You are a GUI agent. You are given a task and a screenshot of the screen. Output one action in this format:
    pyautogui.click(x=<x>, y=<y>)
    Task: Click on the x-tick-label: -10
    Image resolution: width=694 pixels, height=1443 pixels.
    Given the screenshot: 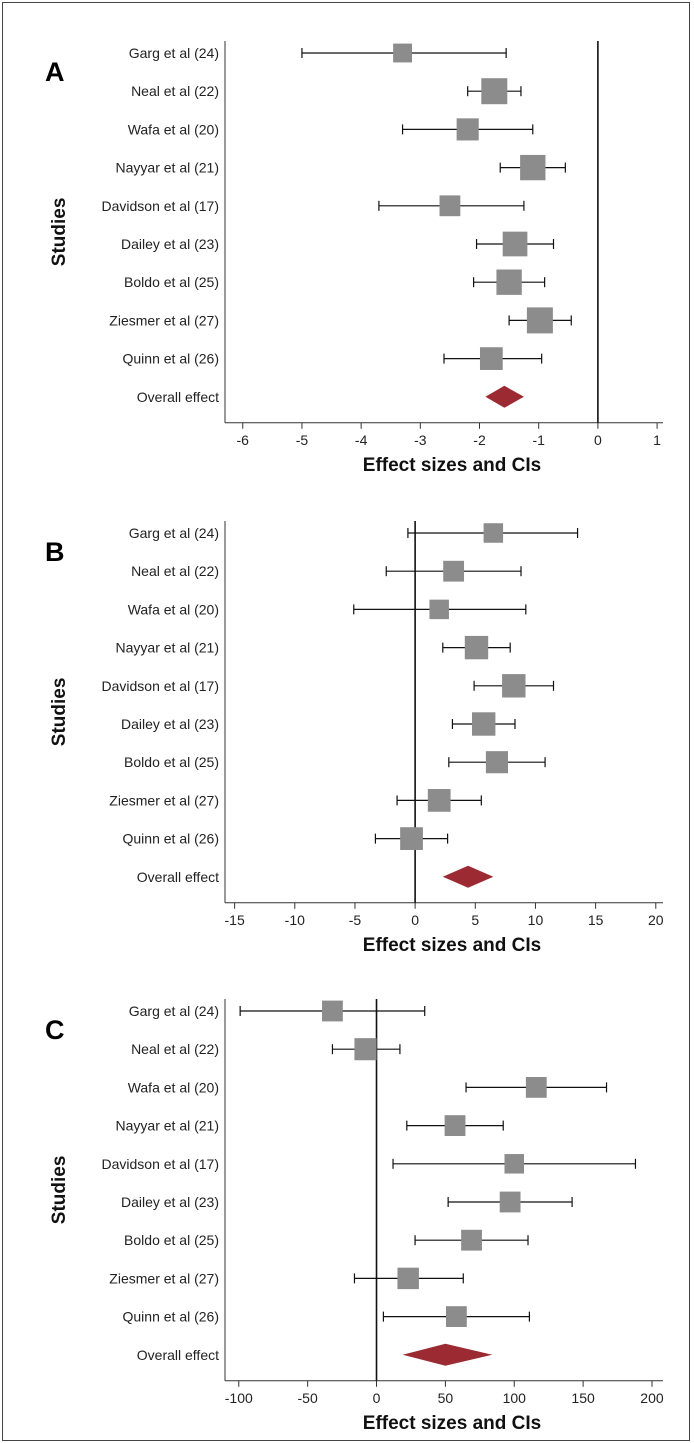 What is the action you would take?
    pyautogui.click(x=295, y=920)
    